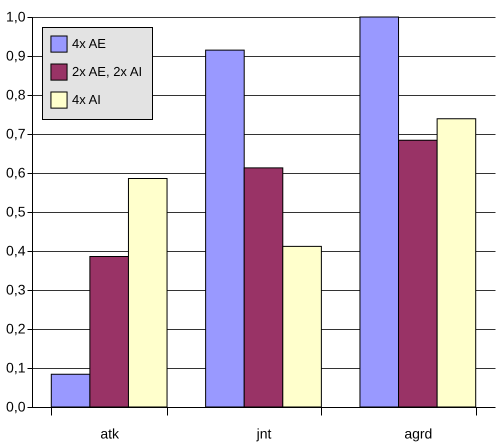 Image resolution: width=497 pixels, height=446 pixels. What do you see at coordinates (16, 56) in the screenshot?
I see `y-tick-label: 0,9` at bounding box center [16, 56].